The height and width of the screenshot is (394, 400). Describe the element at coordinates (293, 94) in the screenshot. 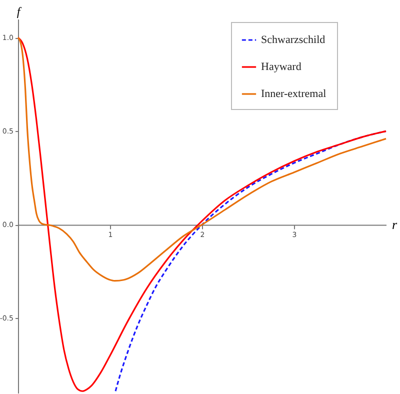

I see `legend-label: Inner-extremal` at that location.